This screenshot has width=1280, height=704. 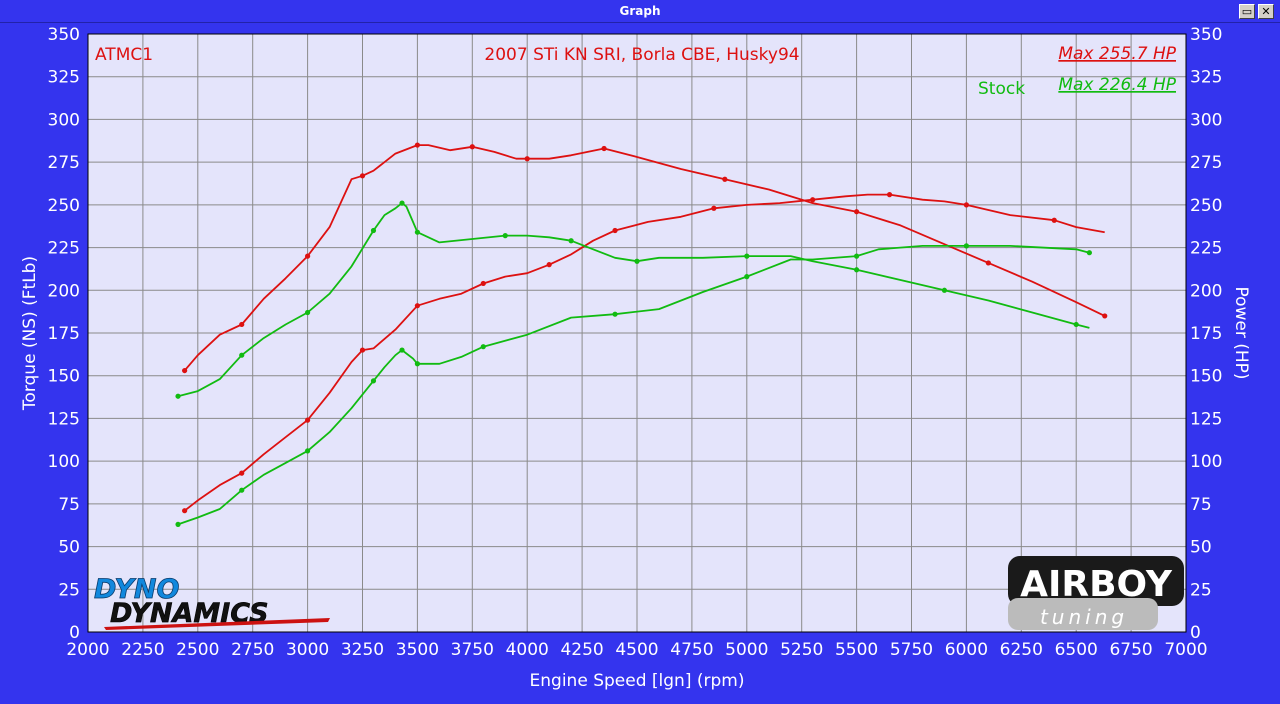 What do you see at coordinates (64, 78) in the screenshot?
I see `y-left-tick-label: 325` at bounding box center [64, 78].